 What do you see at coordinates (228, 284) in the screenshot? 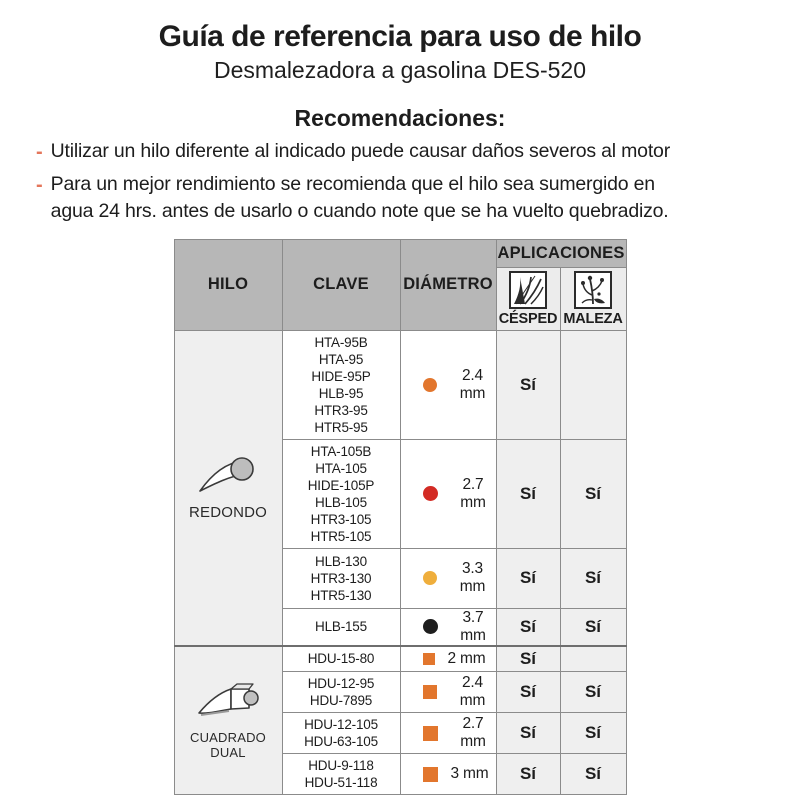
I see `col-header-hilo: HILO` at bounding box center [228, 284].